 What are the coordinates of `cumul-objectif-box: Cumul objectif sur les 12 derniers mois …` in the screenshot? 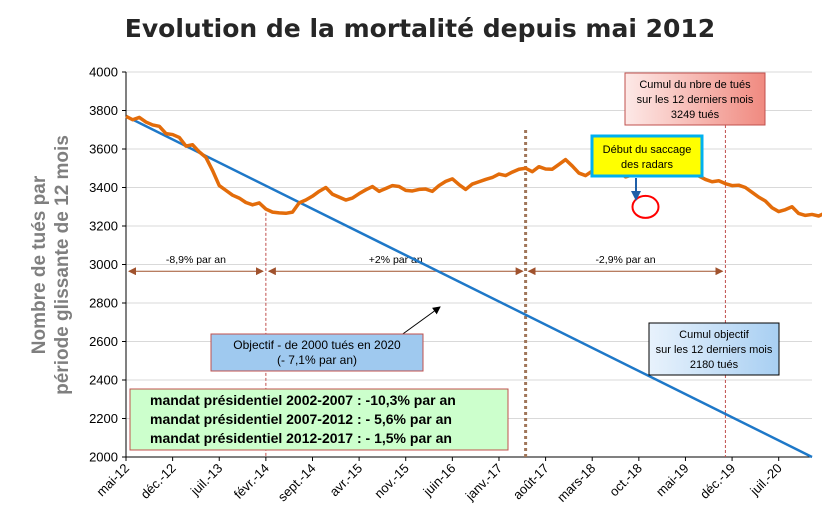 It's located at (714, 349).